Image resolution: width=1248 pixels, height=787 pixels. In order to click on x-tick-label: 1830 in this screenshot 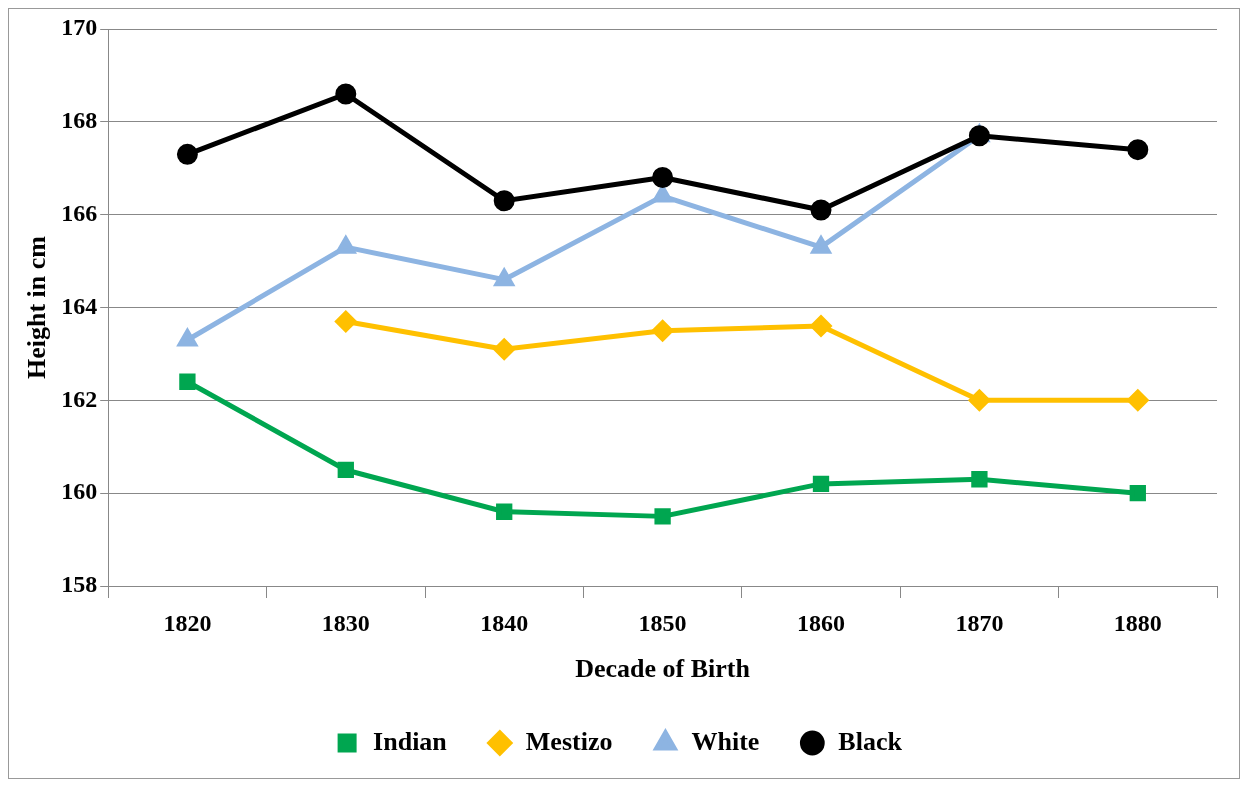, I will do `click(345, 622)`.